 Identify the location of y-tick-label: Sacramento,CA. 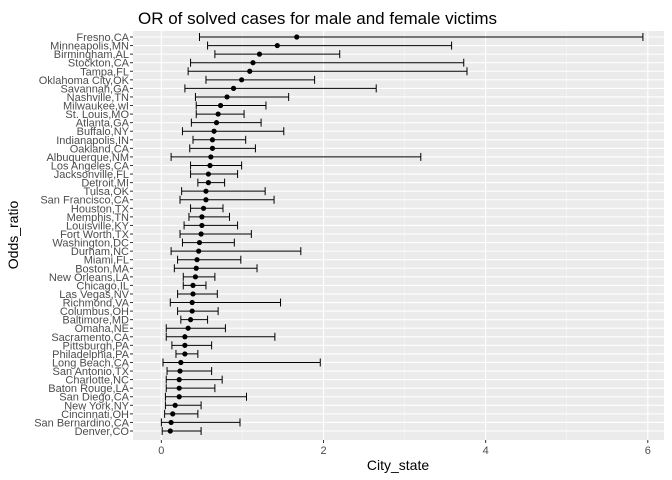
(90, 338).